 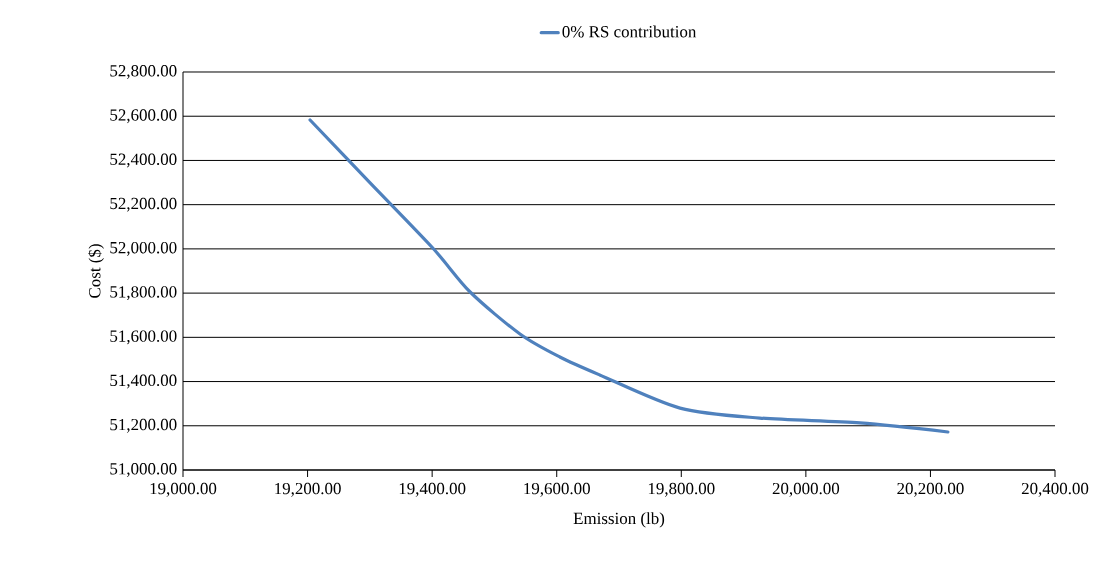 What do you see at coordinates (143, 337) in the screenshot?
I see `y-tick-label: 51,600.00` at bounding box center [143, 337].